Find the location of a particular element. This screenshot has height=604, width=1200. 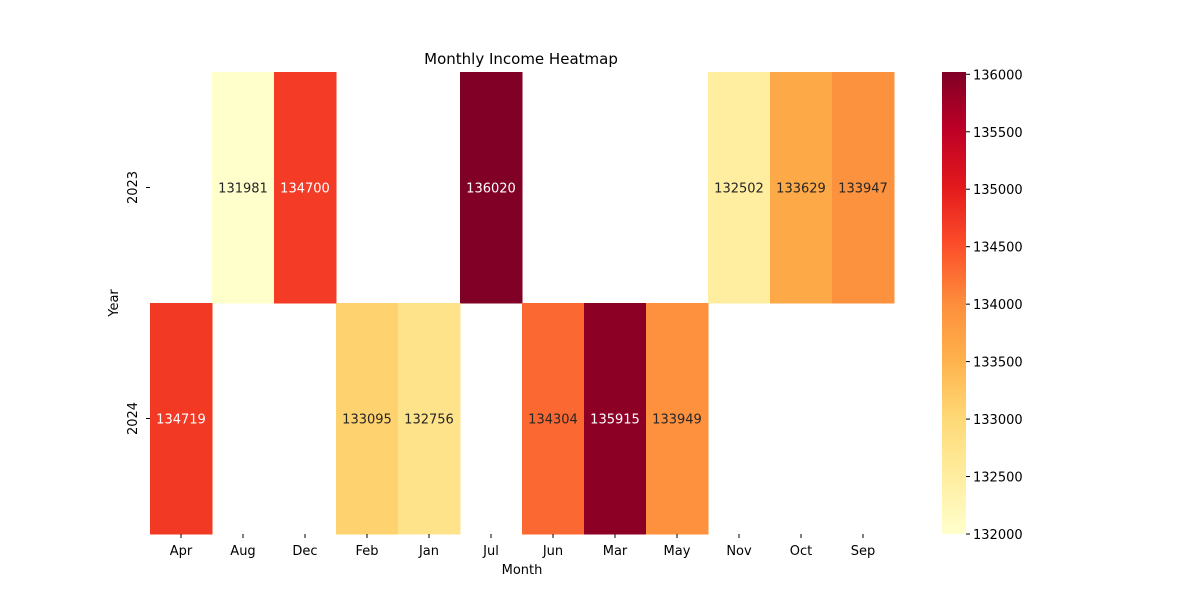

colorbar-tick-label: 134000 is located at coordinates (998, 305).